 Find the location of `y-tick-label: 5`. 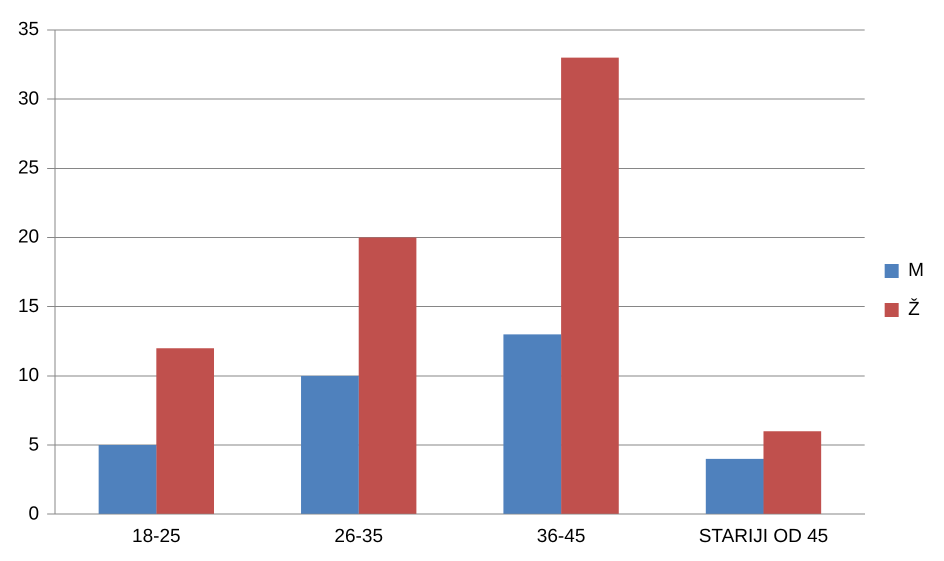

y-tick-label: 5 is located at coordinates (34, 445).